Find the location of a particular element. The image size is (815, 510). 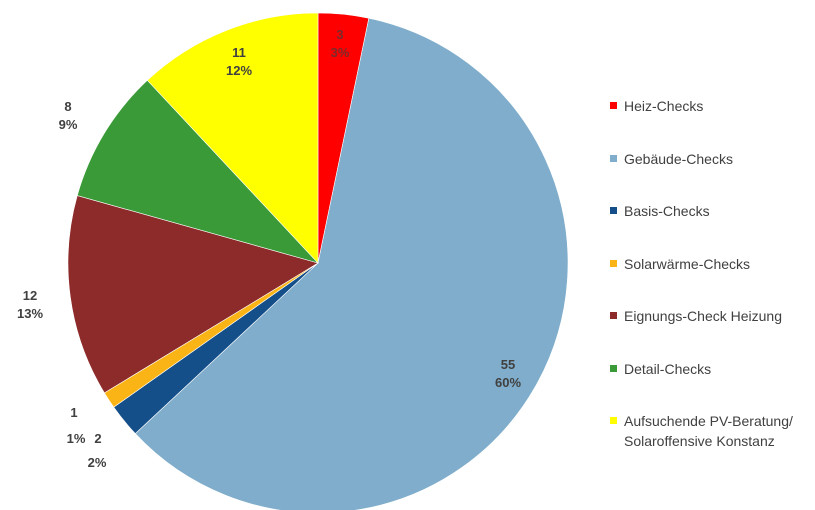

legend-item-3: Solarwärme-Checks is located at coordinates (712, 277).